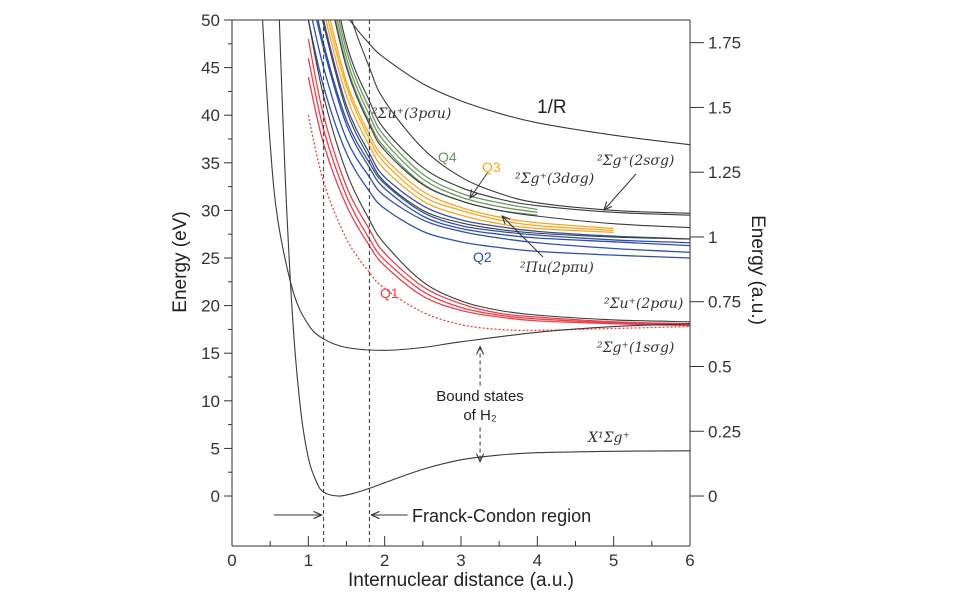 The height and width of the screenshot is (602, 954). What do you see at coordinates (608, 438) in the screenshot?
I see `label-ground-state: X¹Σg⁺` at bounding box center [608, 438].